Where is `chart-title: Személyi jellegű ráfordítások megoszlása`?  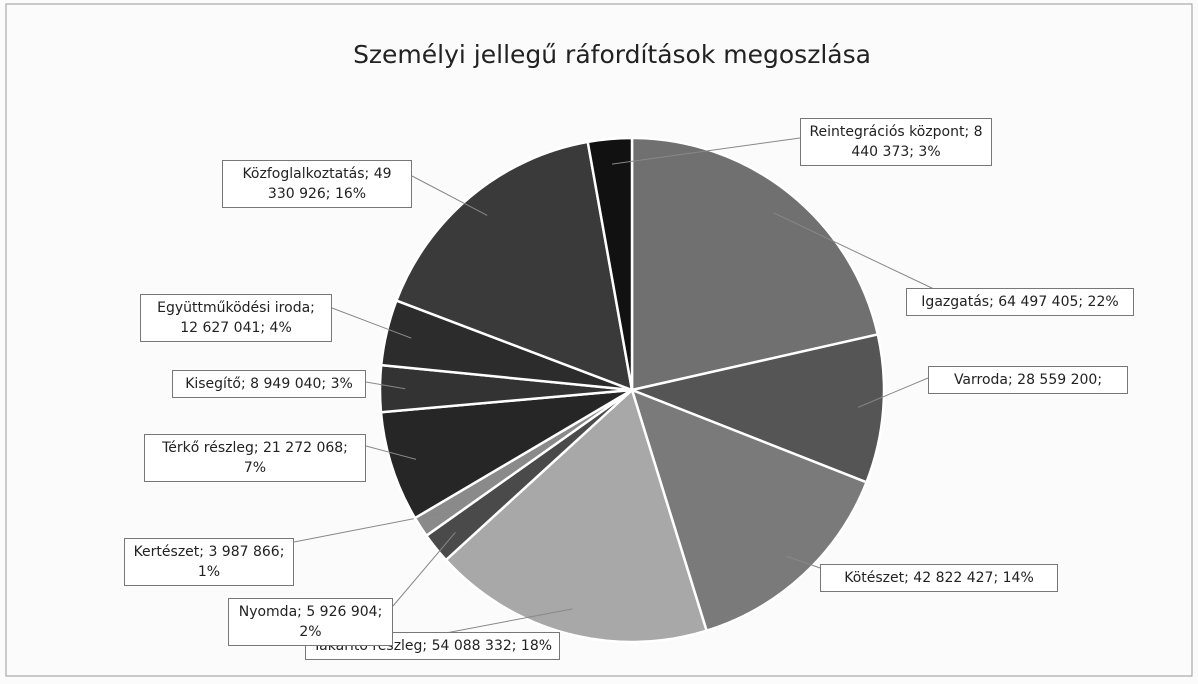 chart-title: Személyi jellegű ráfordítások megoszlása is located at coordinates (612, 54).